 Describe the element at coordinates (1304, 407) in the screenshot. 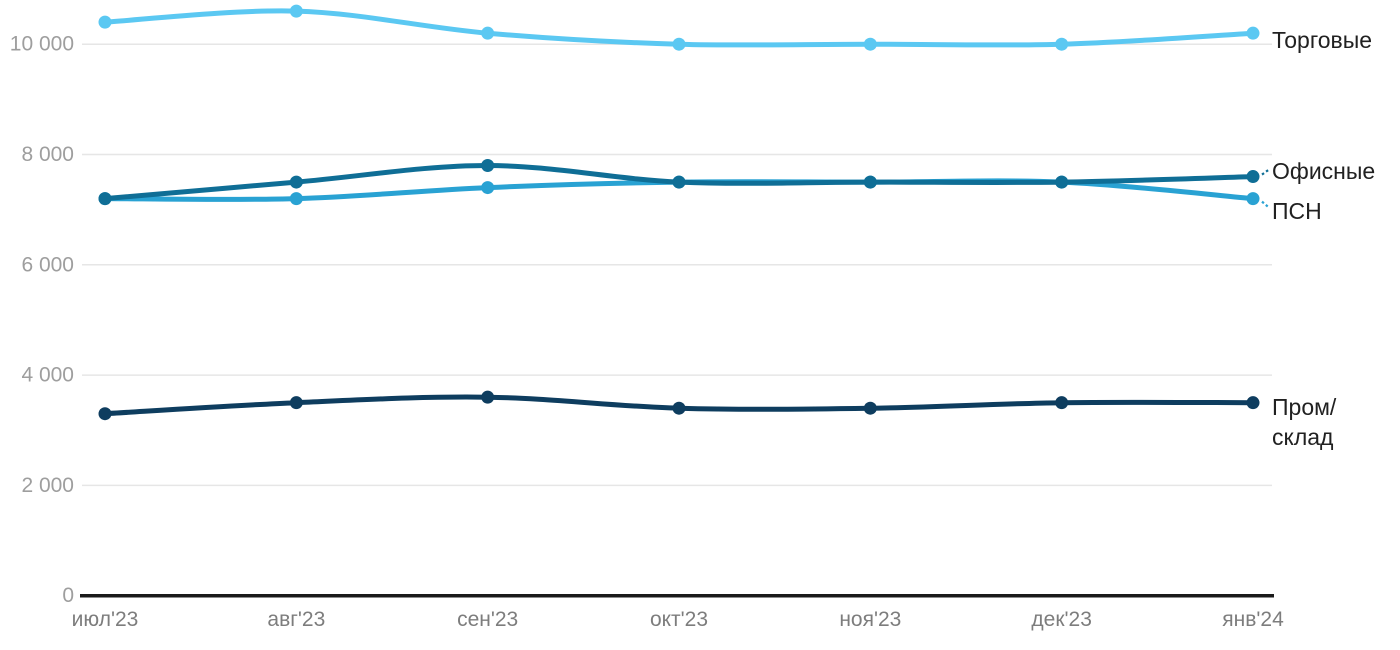

I see `series-label: Пром/` at that location.